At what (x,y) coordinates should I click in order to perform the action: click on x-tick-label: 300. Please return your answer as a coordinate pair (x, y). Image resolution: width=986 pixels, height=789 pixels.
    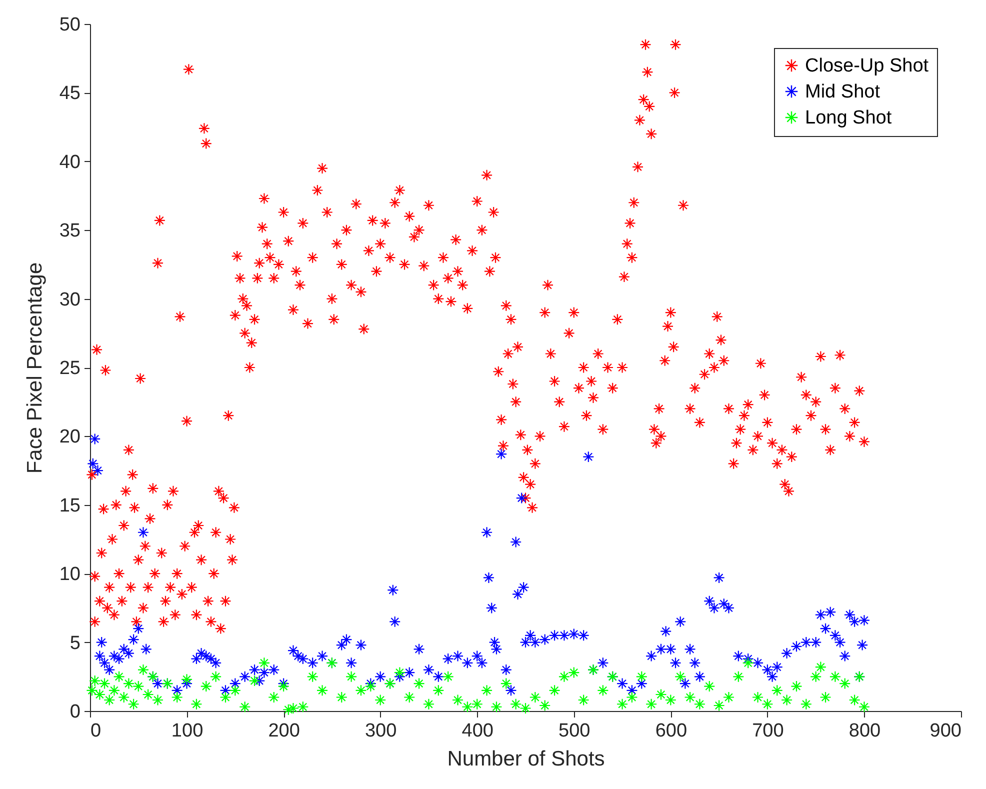
    Looking at the image, I should click on (380, 731).